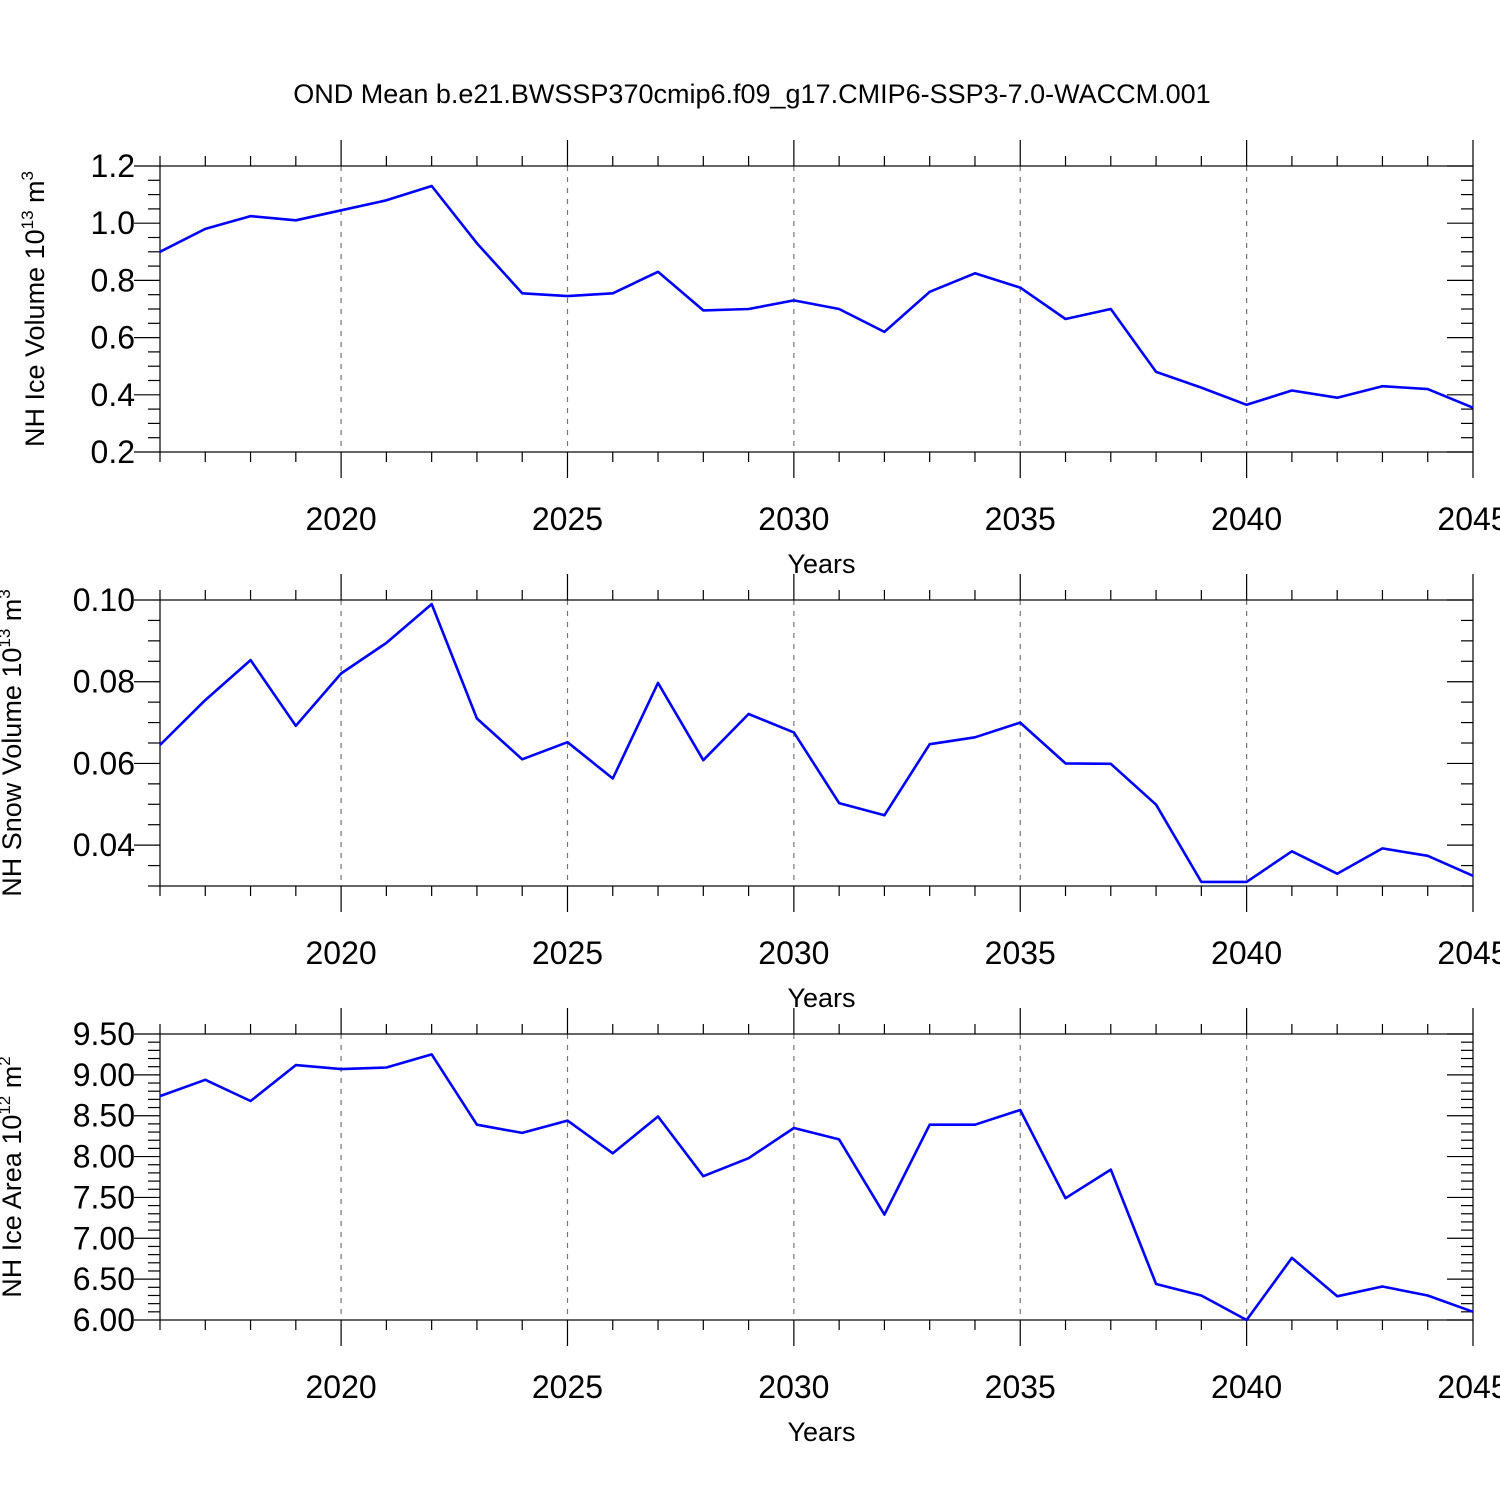  What do you see at coordinates (34, 309) in the screenshot?
I see `y-axis-label: NH Ice Volume 1013 m3` at bounding box center [34, 309].